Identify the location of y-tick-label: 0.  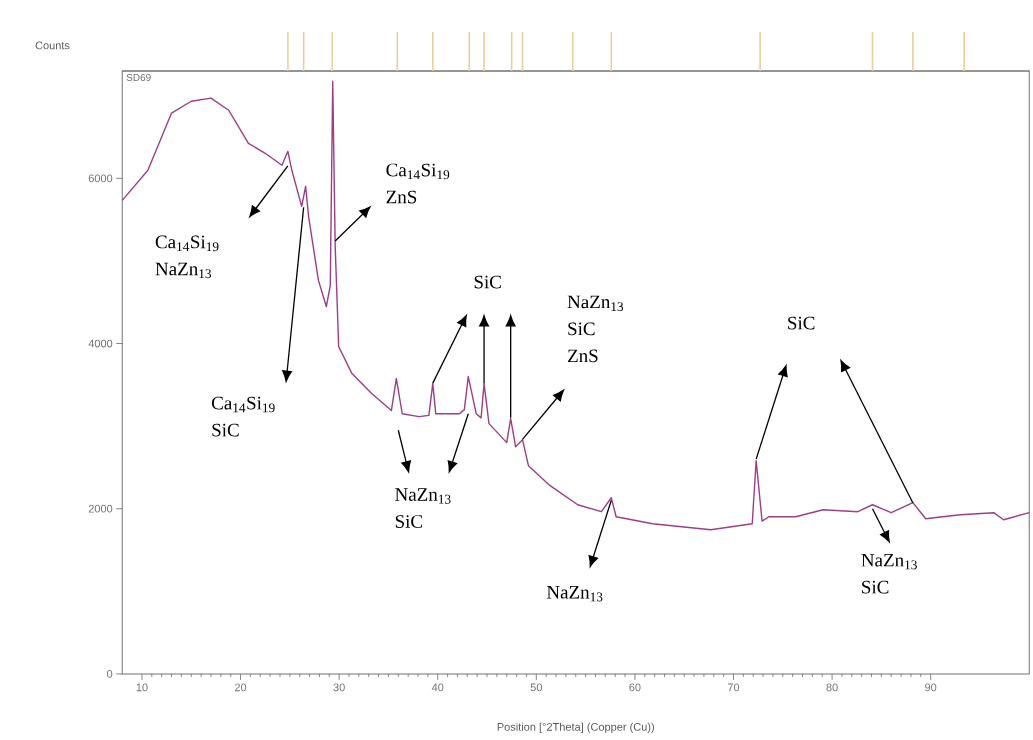
(110, 674).